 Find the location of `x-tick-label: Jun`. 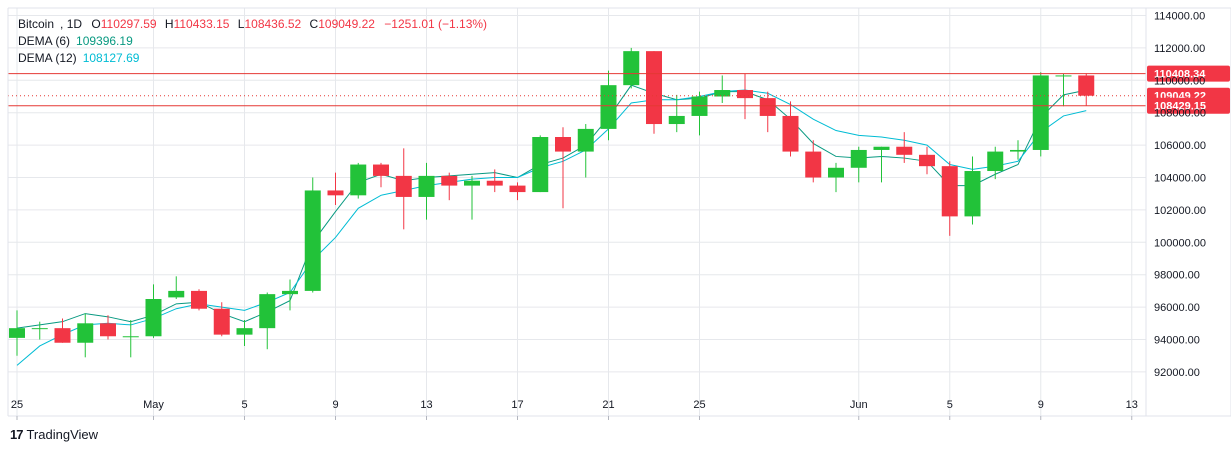

x-tick-label: Jun is located at coordinates (859, 405).